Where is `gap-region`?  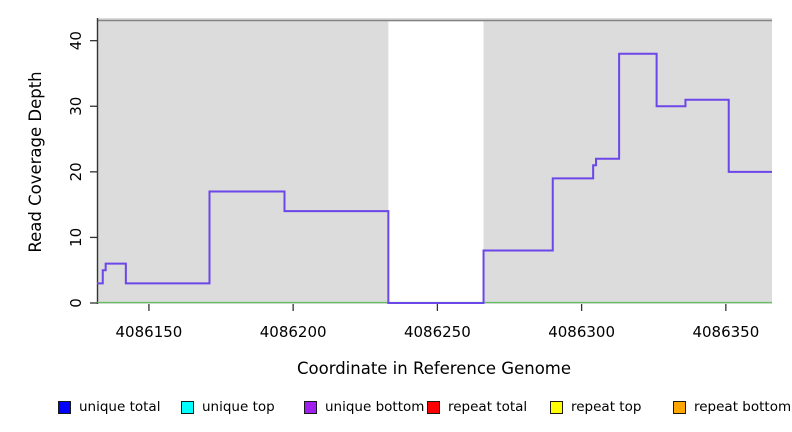 gap-region is located at coordinates (436, 161).